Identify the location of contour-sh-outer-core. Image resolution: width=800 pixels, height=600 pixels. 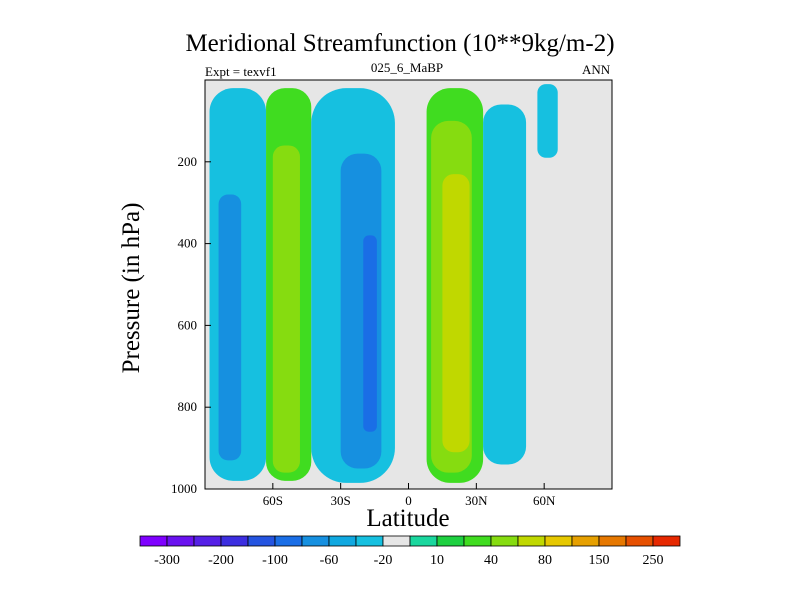
(230, 327).